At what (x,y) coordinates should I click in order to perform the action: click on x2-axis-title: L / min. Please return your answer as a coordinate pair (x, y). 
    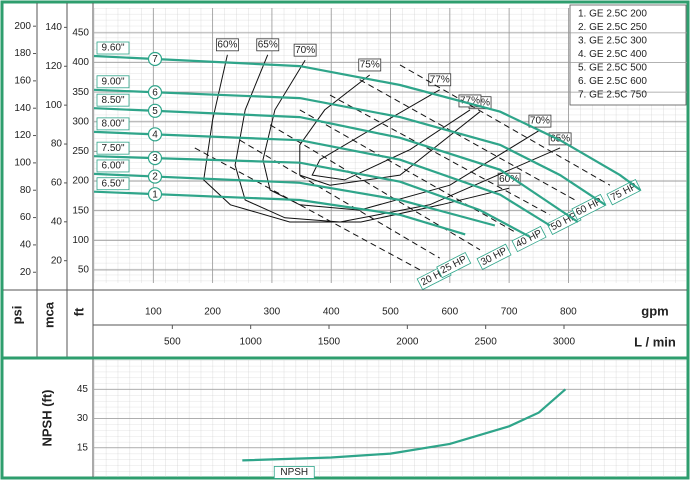
    Looking at the image, I should click on (655, 341).